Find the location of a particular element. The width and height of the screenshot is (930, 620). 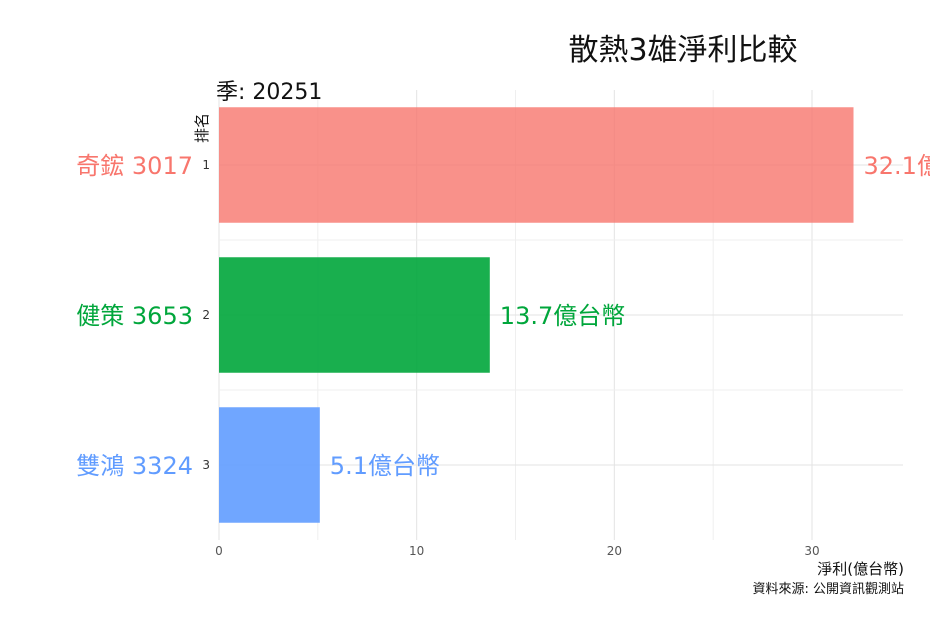

y-axis-title: 排名 is located at coordinates (202, 128).